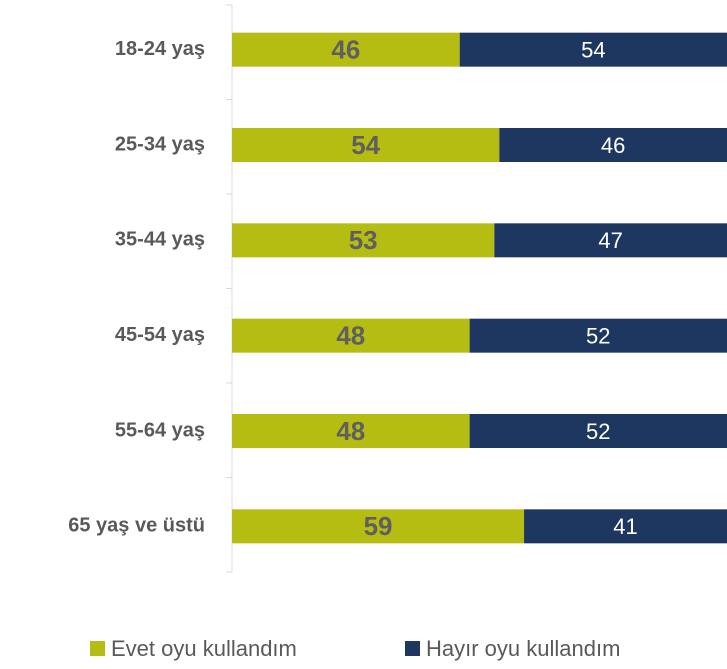 Image resolution: width=727 pixels, height=669 pixels. Describe the element at coordinates (523, 648) in the screenshot. I see `legend-label: Hayır oyu kullandım` at that location.